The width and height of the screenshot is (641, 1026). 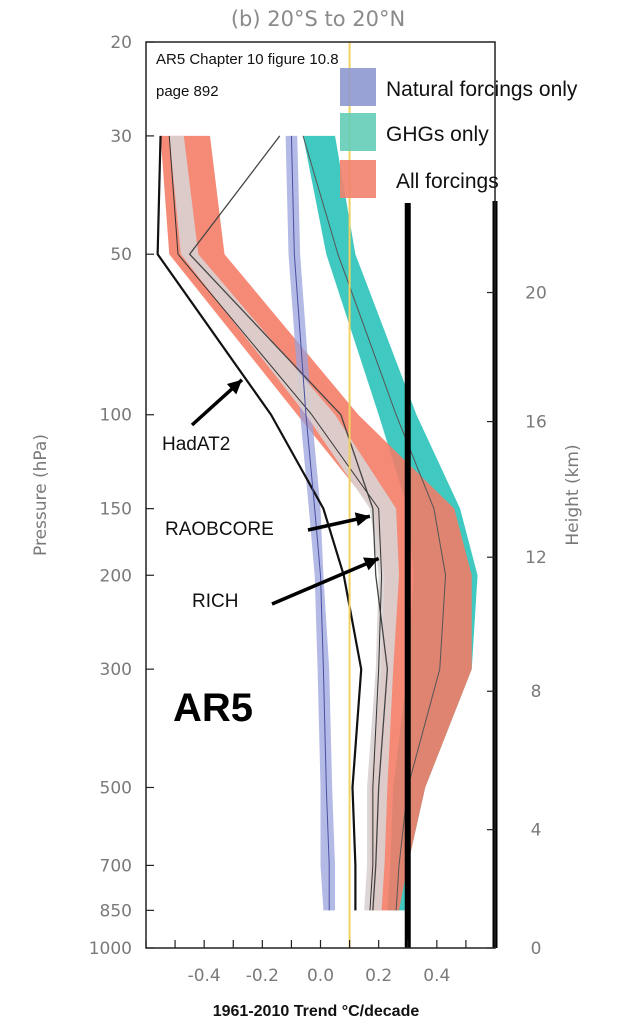 I want to click on x-axis: -0.4 -0.2 0.0 0.2 0.4, so click(x=320, y=963).